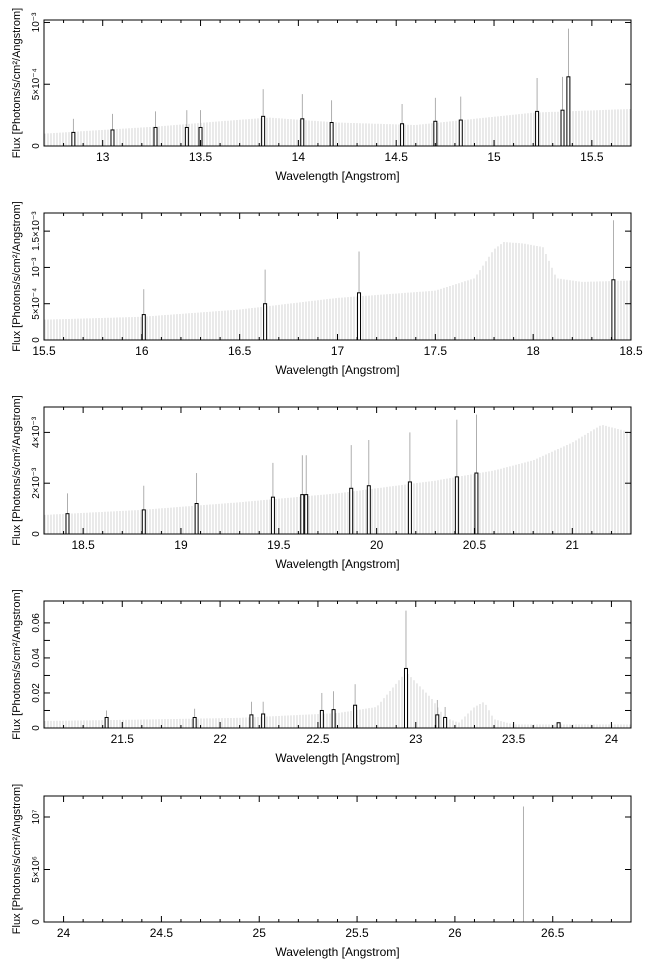 This screenshot has width=653, height=977. Describe the element at coordinates (573, 545) in the screenshot. I see `x-tick-label: 21` at that location.